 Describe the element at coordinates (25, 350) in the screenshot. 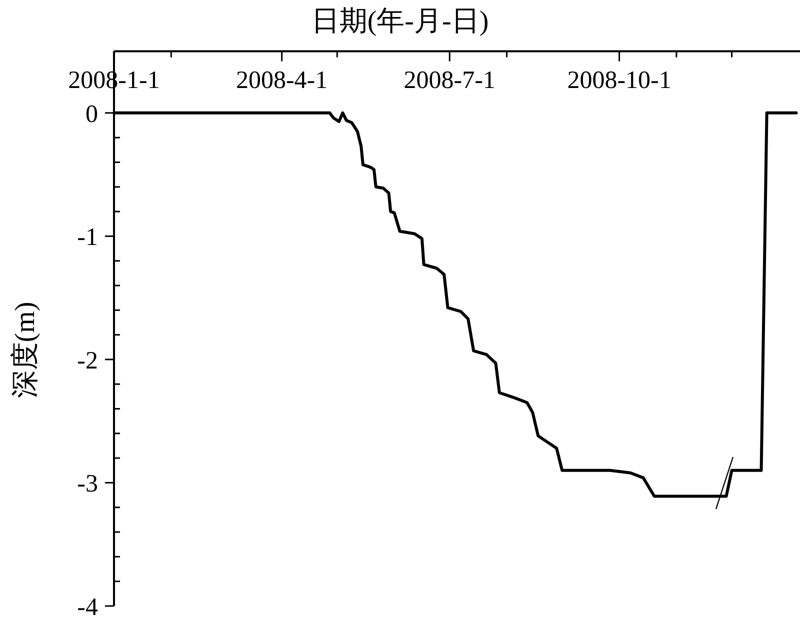

I see `y-axis-title: 深度(m)` at that location.